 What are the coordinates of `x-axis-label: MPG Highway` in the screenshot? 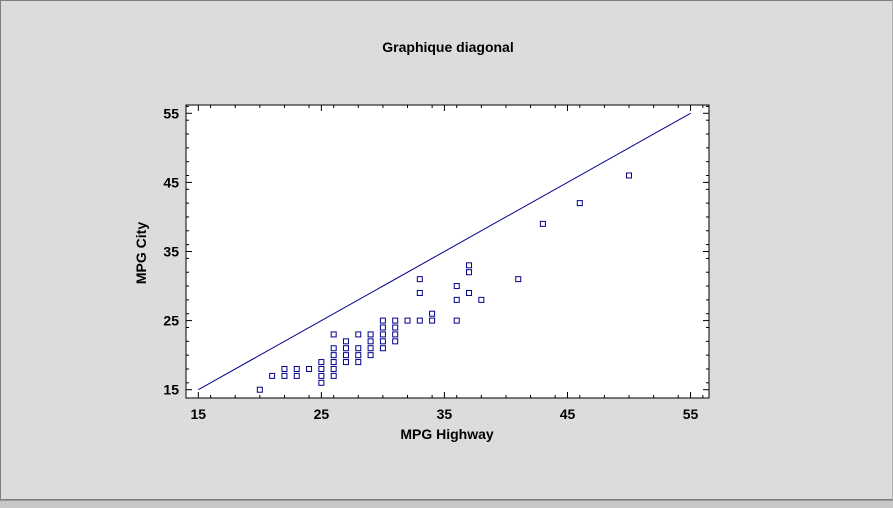 It's located at (447, 434).